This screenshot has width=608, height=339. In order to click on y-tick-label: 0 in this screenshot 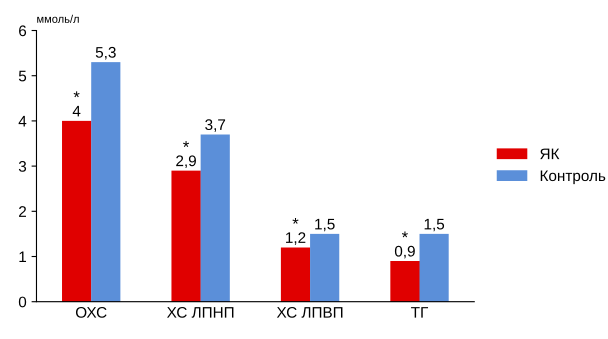, I will do `click(22, 302)`.